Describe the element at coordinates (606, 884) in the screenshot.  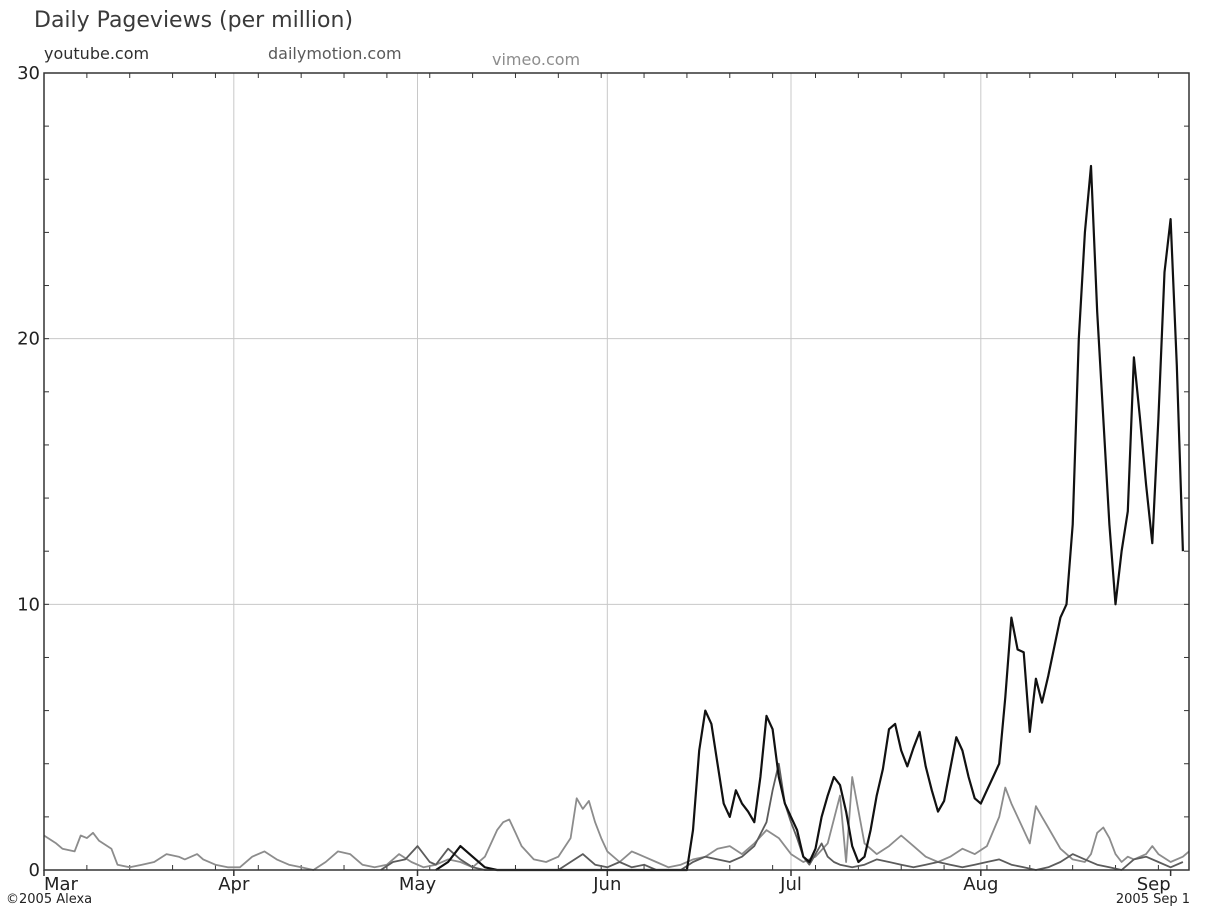
I see `tick-label-x: Jun` at that location.